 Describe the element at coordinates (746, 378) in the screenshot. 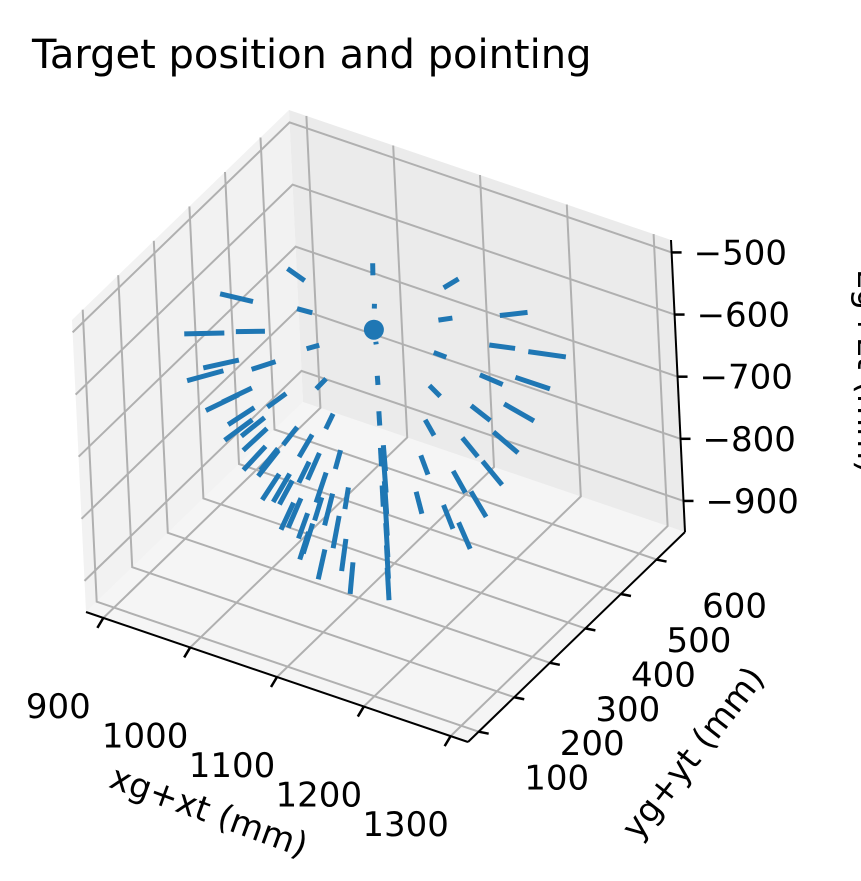

I see `z-tick-label: −700` at that location.